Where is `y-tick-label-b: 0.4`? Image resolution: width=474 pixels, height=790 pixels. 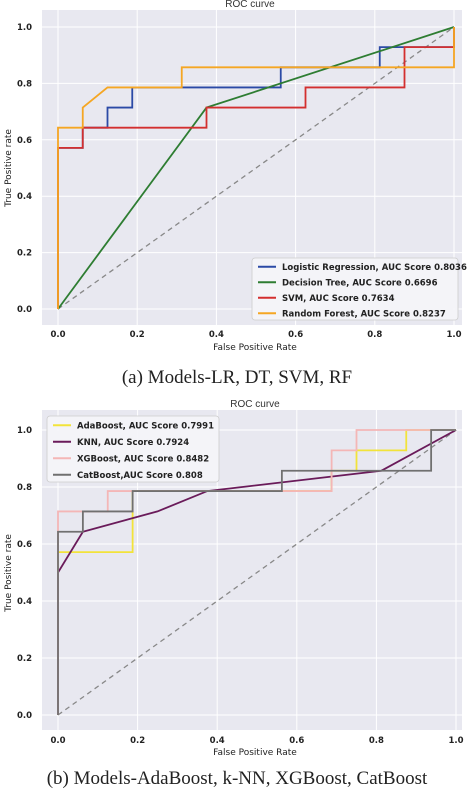 y-tick-label-b: 0.4 is located at coordinates (24, 602).